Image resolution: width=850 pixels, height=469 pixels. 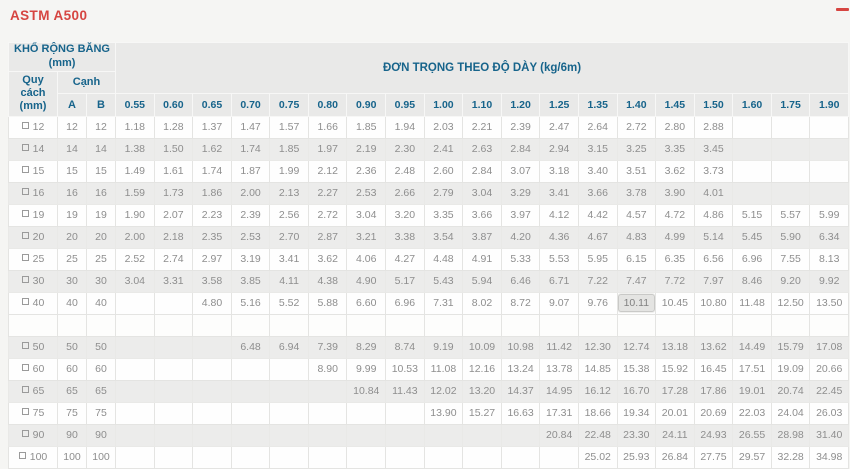 I want to click on weight-cell: 5.45, so click(x=752, y=237).